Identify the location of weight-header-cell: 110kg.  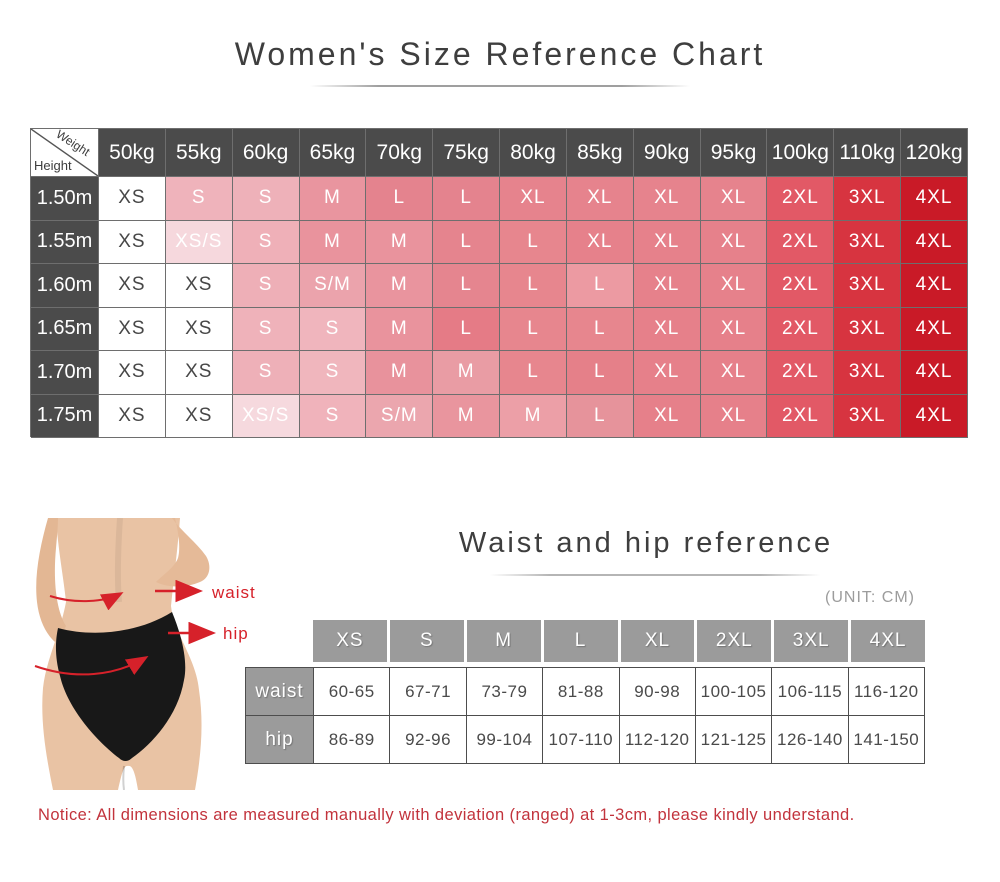
(868, 153).